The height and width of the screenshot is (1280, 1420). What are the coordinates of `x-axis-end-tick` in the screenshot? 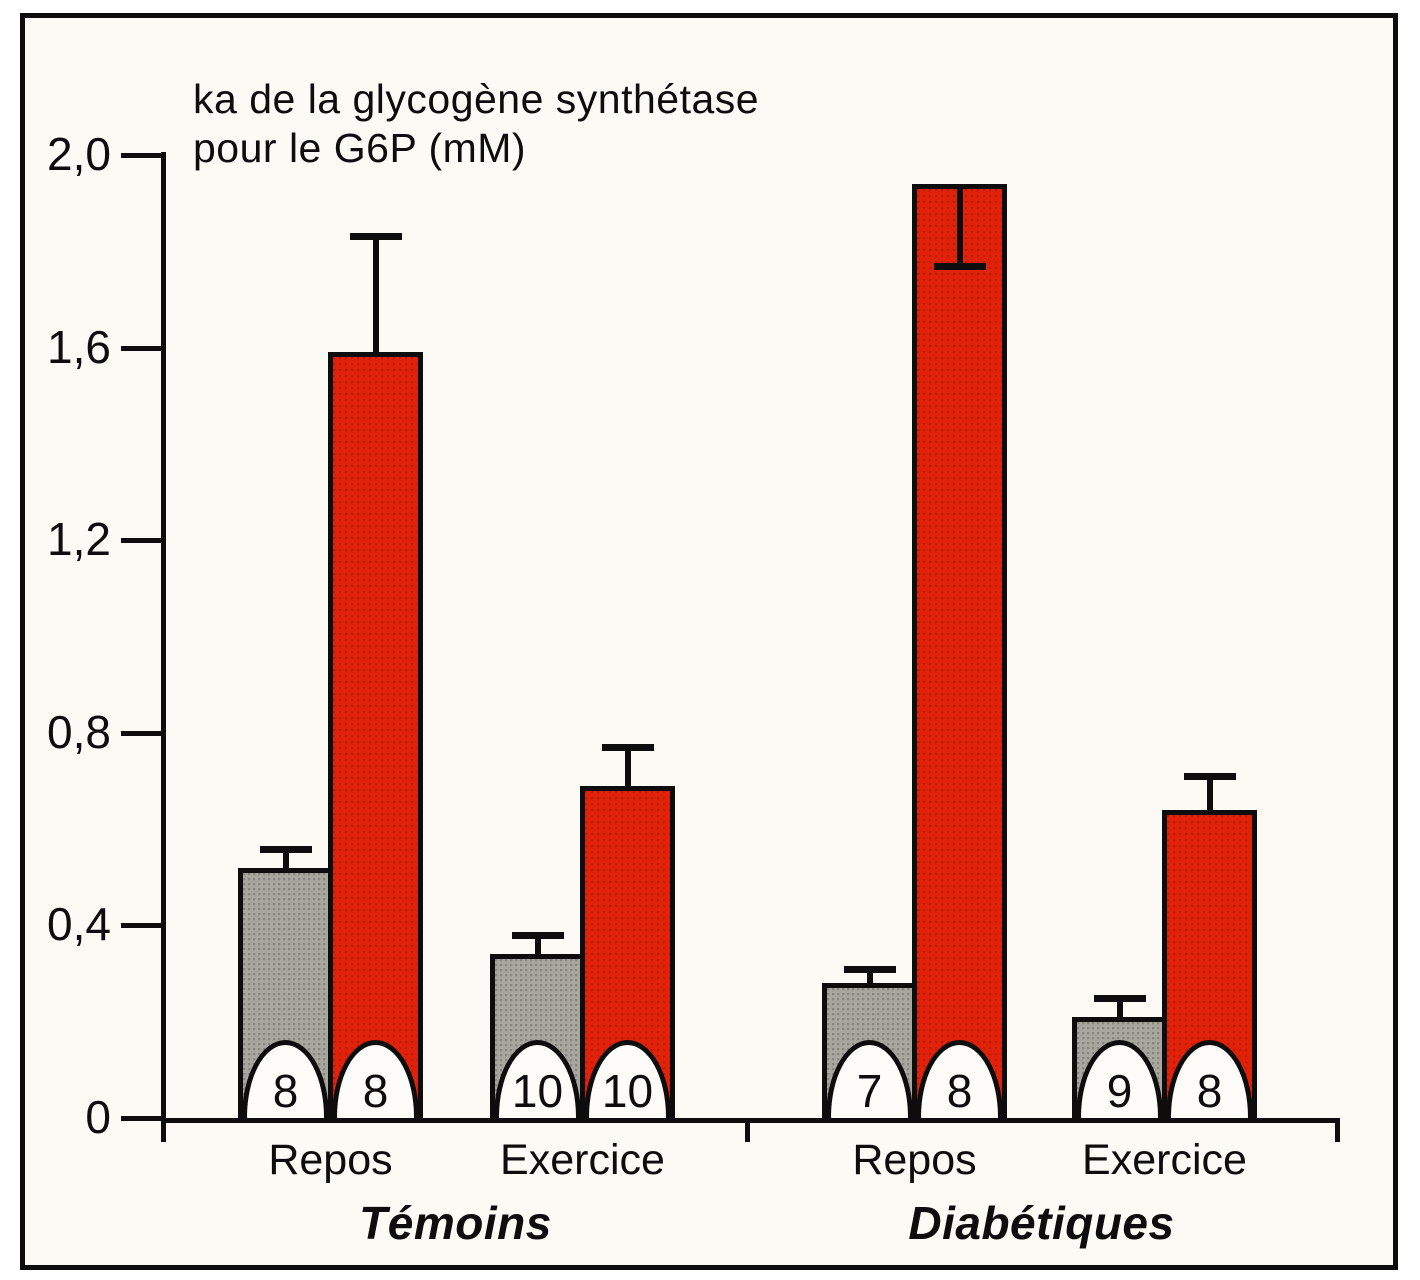 It's located at (1337, 1130).